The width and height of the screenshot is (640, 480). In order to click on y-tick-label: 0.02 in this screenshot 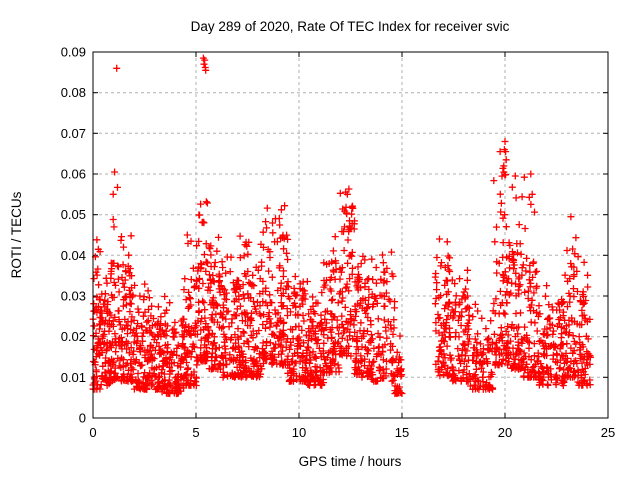, I will do `click(73, 336)`.